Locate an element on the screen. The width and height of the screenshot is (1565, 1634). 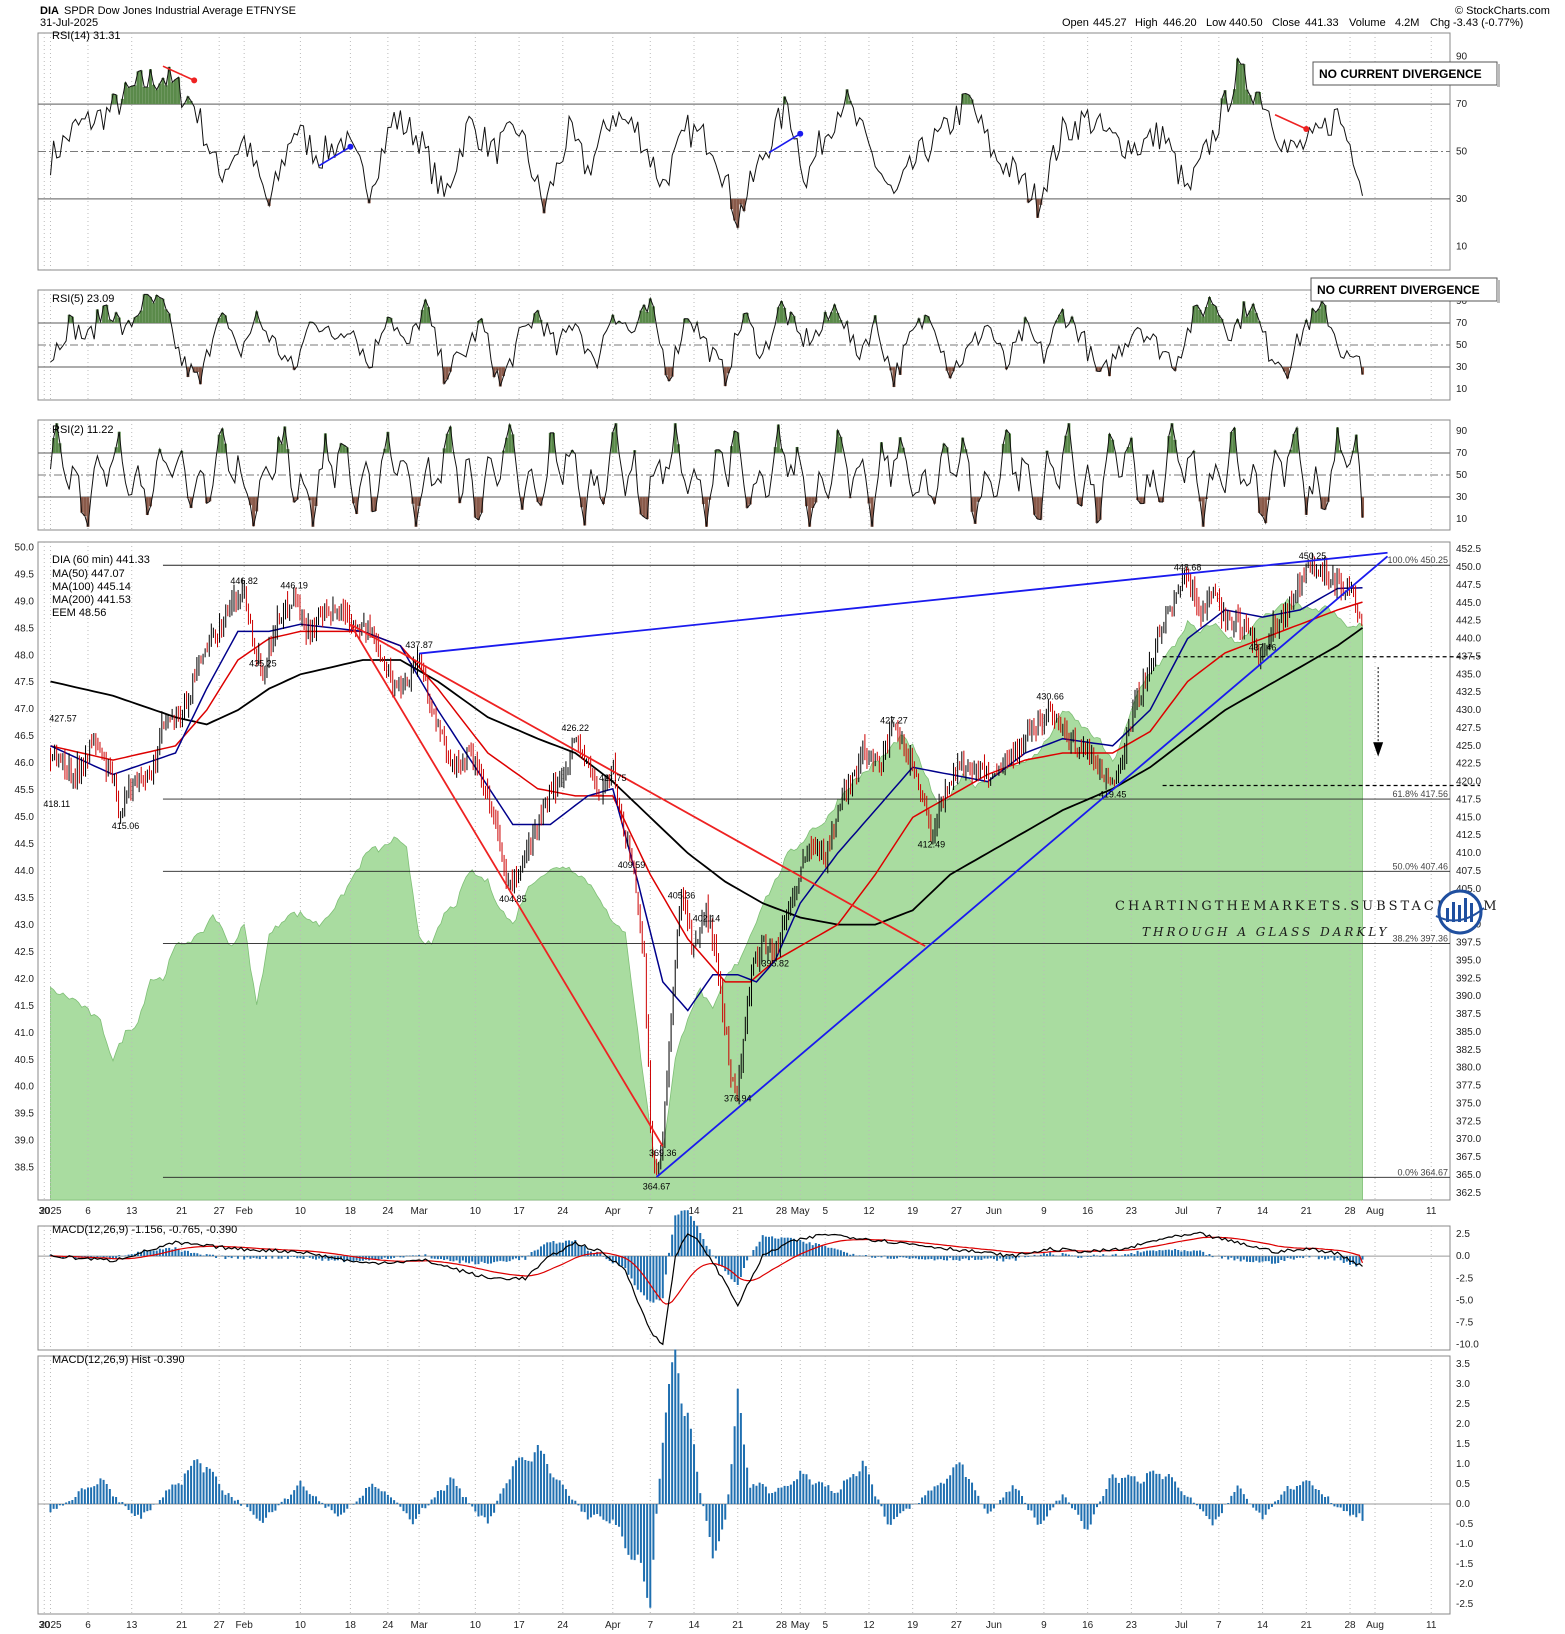
price-tick-label: 447.5 is located at coordinates (1468, 585).